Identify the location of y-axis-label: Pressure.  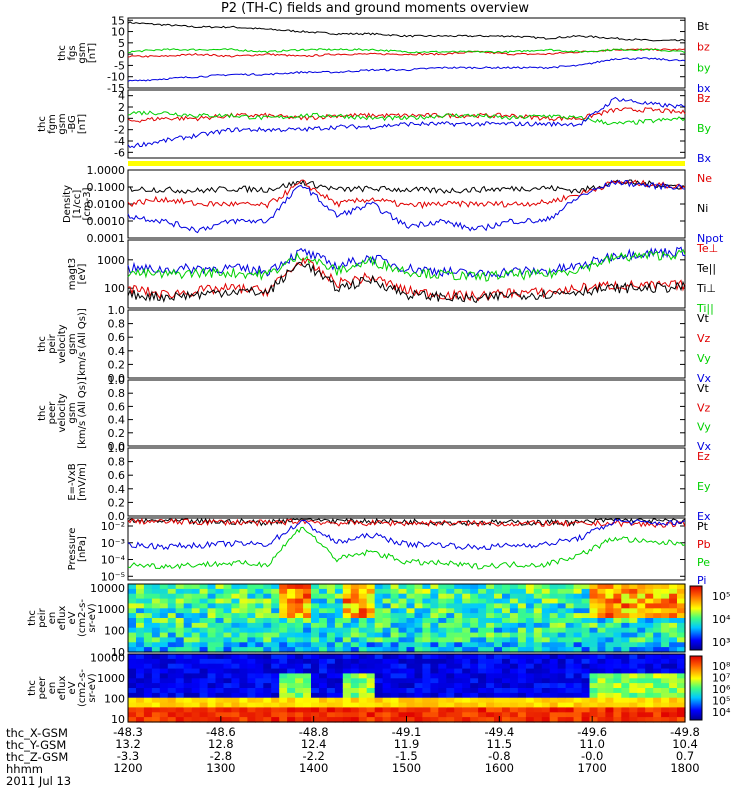
(72, 549).